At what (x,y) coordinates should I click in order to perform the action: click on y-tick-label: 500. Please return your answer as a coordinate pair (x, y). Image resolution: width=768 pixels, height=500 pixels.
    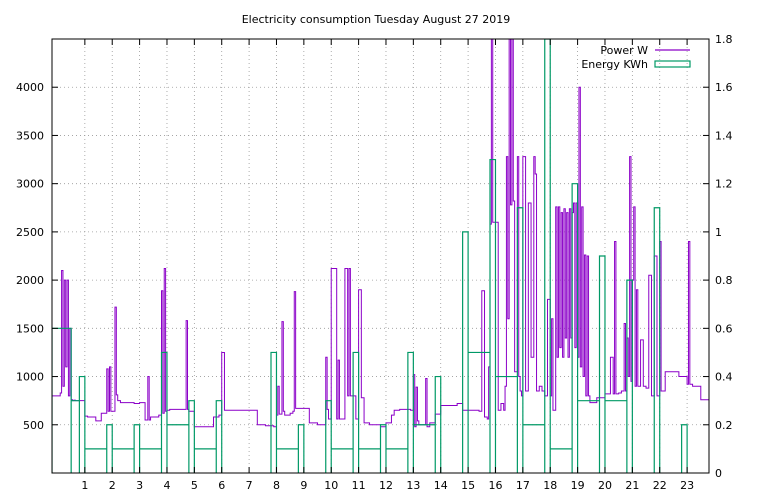
    Looking at the image, I should click on (33, 425).